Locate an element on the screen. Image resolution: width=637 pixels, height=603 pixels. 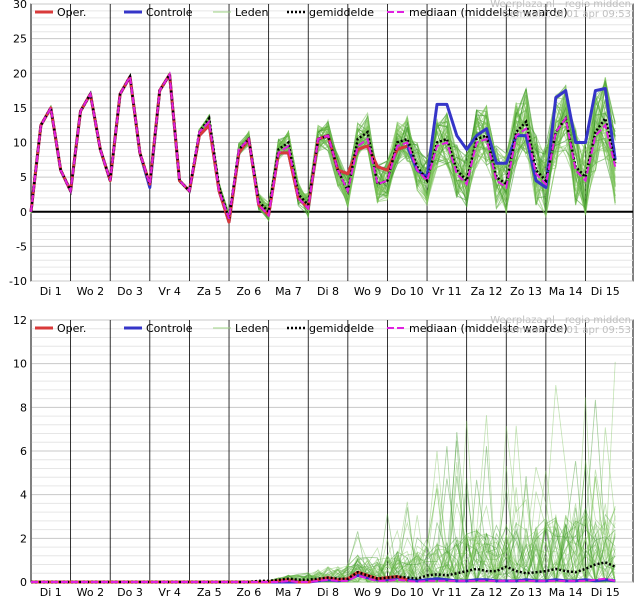
y-tick-label: 30 is located at coordinates (20, 5).